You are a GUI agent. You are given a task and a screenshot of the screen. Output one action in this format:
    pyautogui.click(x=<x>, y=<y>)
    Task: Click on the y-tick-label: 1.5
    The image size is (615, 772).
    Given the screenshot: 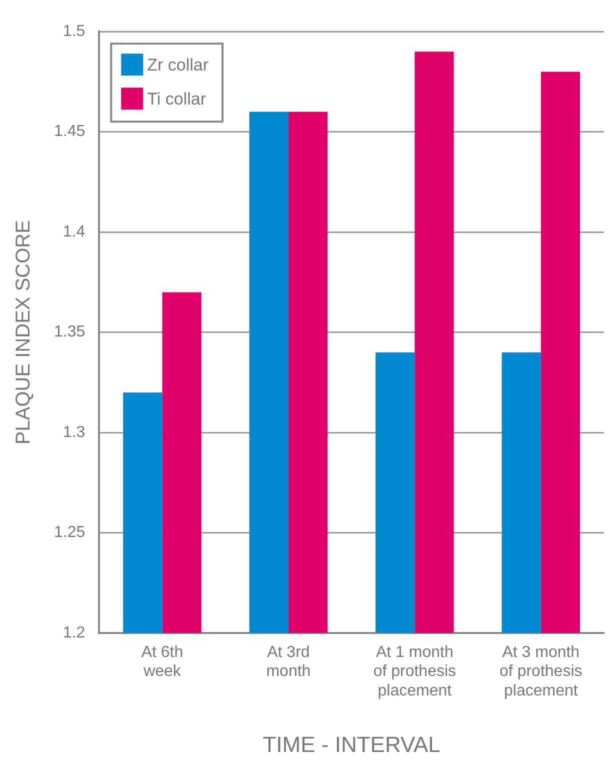 What is the action you would take?
    pyautogui.click(x=74, y=31)
    